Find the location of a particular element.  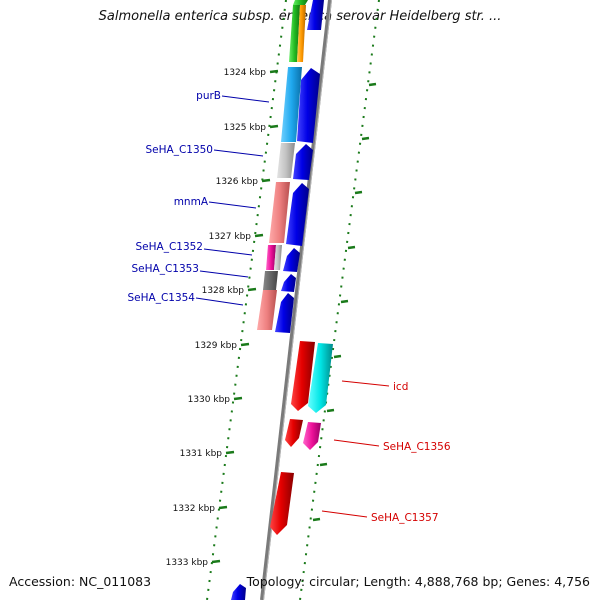

backbone-line is located at coordinates (296, 300).